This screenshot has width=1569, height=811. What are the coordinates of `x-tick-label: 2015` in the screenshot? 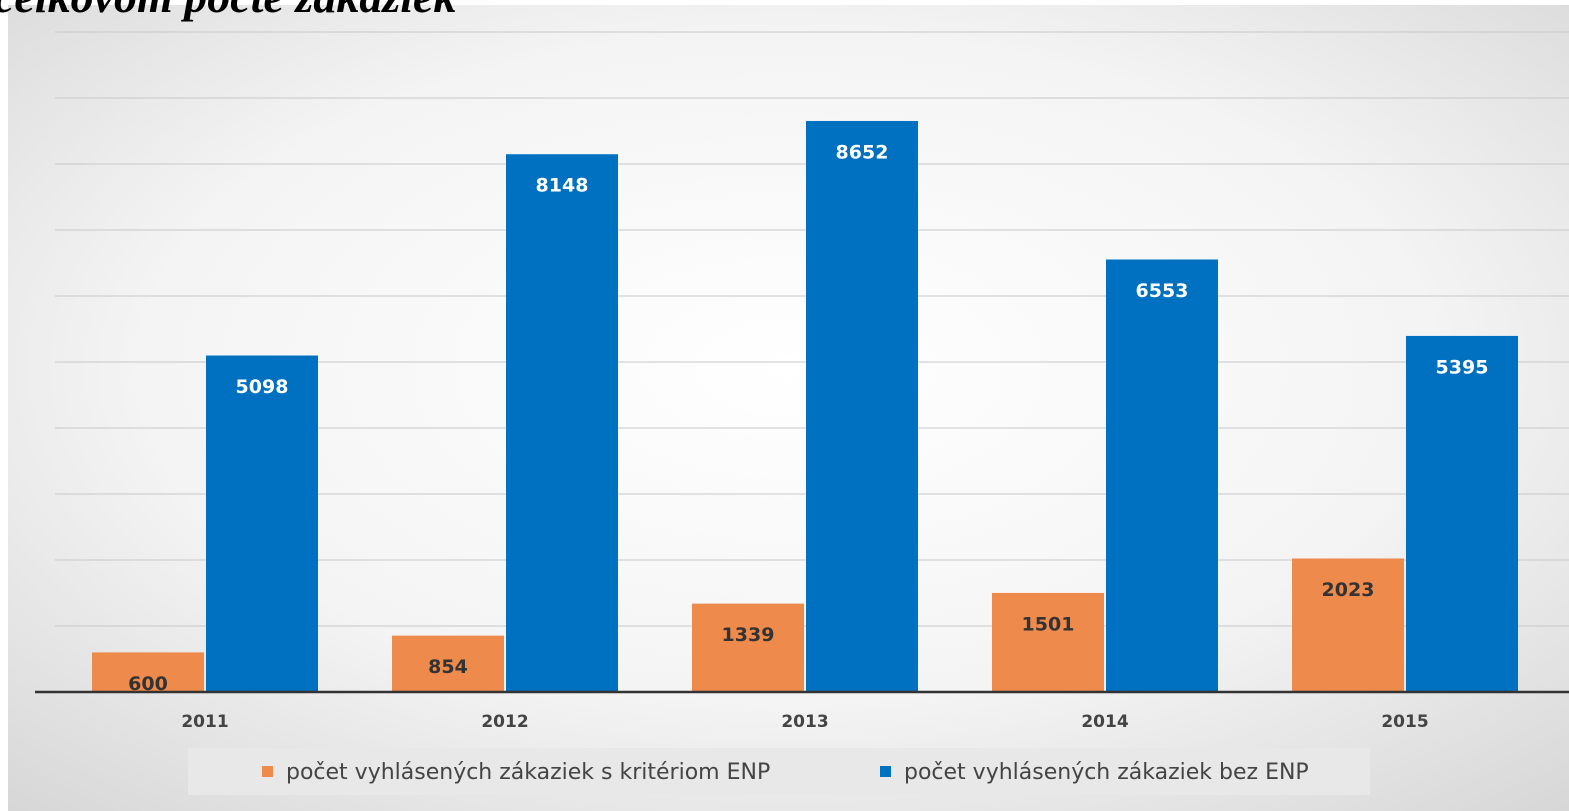 It's located at (1404, 722).